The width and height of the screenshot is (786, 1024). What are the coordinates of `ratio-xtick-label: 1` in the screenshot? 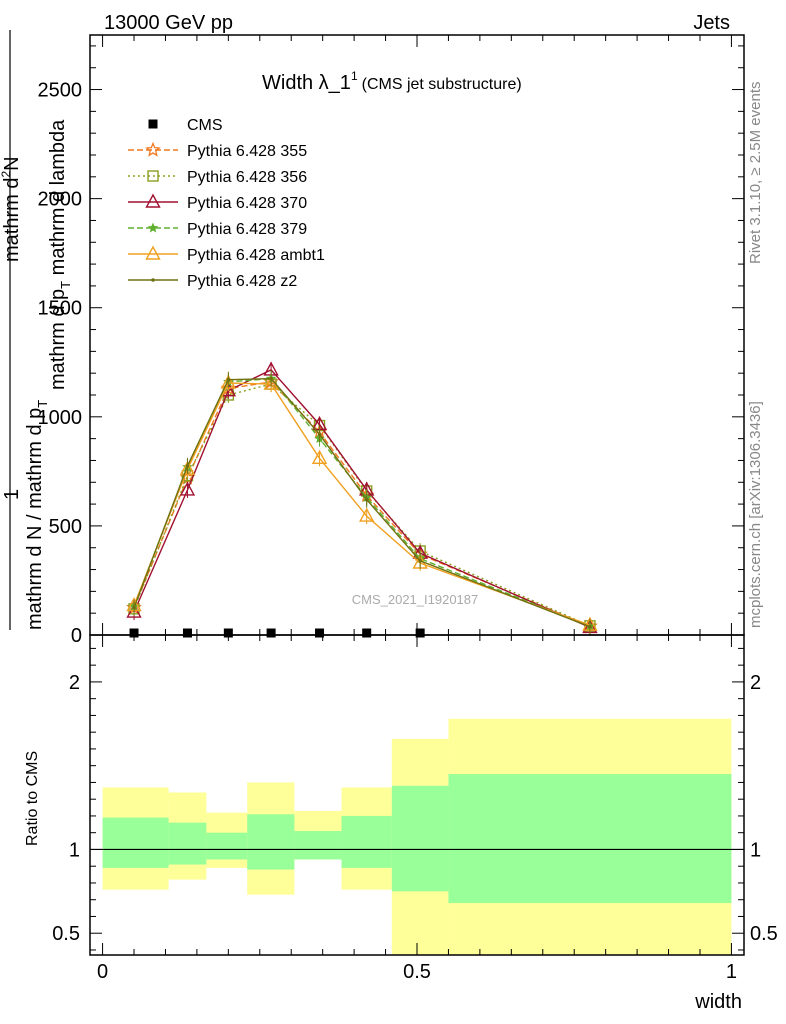 It's located at (731, 972).